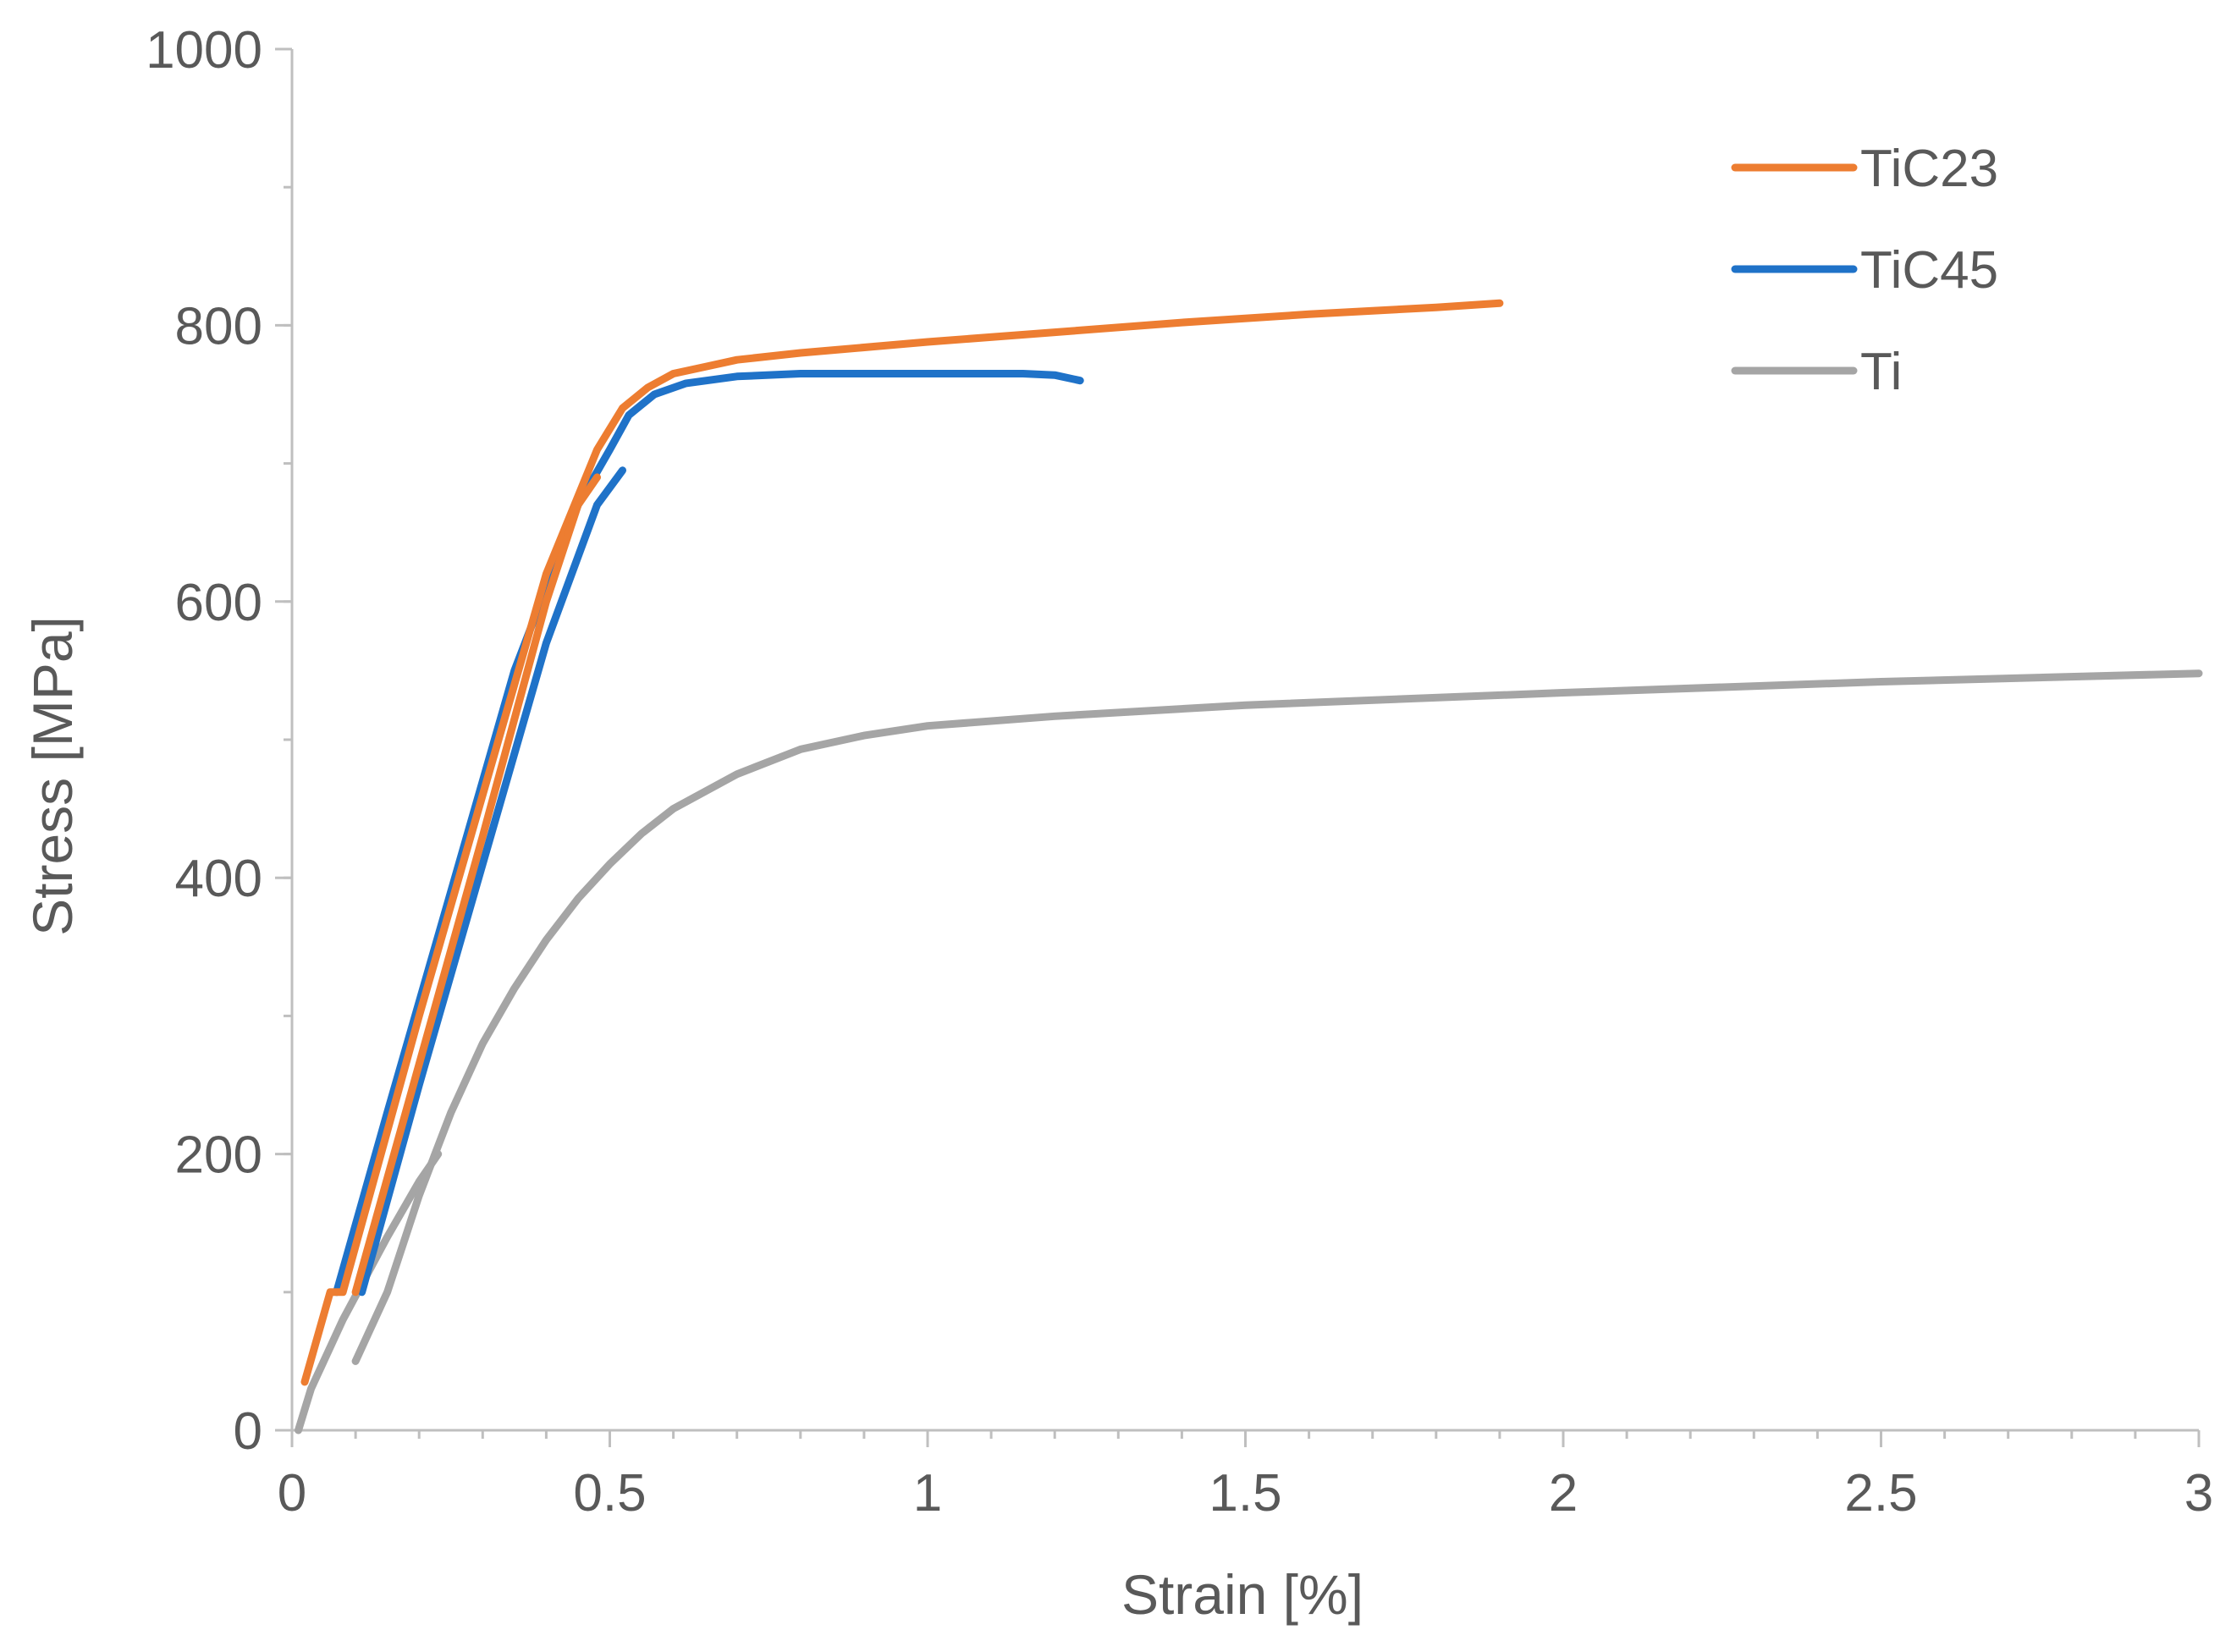 The height and width of the screenshot is (1652, 2231). Describe the element at coordinates (476, 885) in the screenshot. I see `series-tic23-line` at that location.